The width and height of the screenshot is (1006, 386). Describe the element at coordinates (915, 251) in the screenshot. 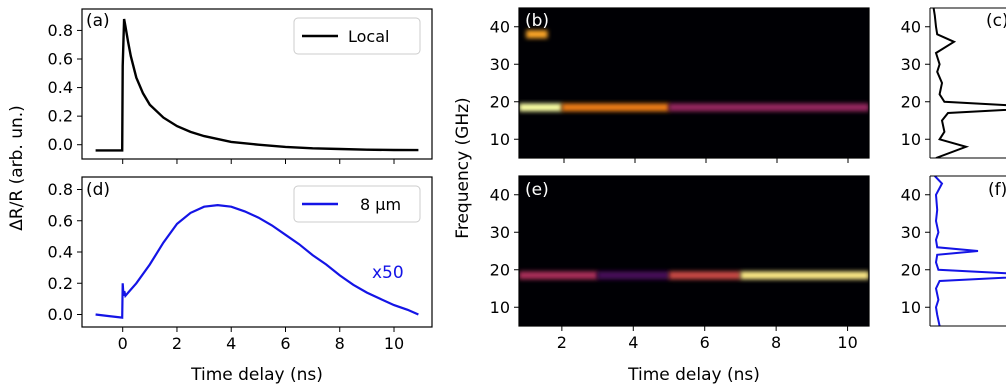

I see `panel-f-y-ticks: 10 20 30 40` at that location.